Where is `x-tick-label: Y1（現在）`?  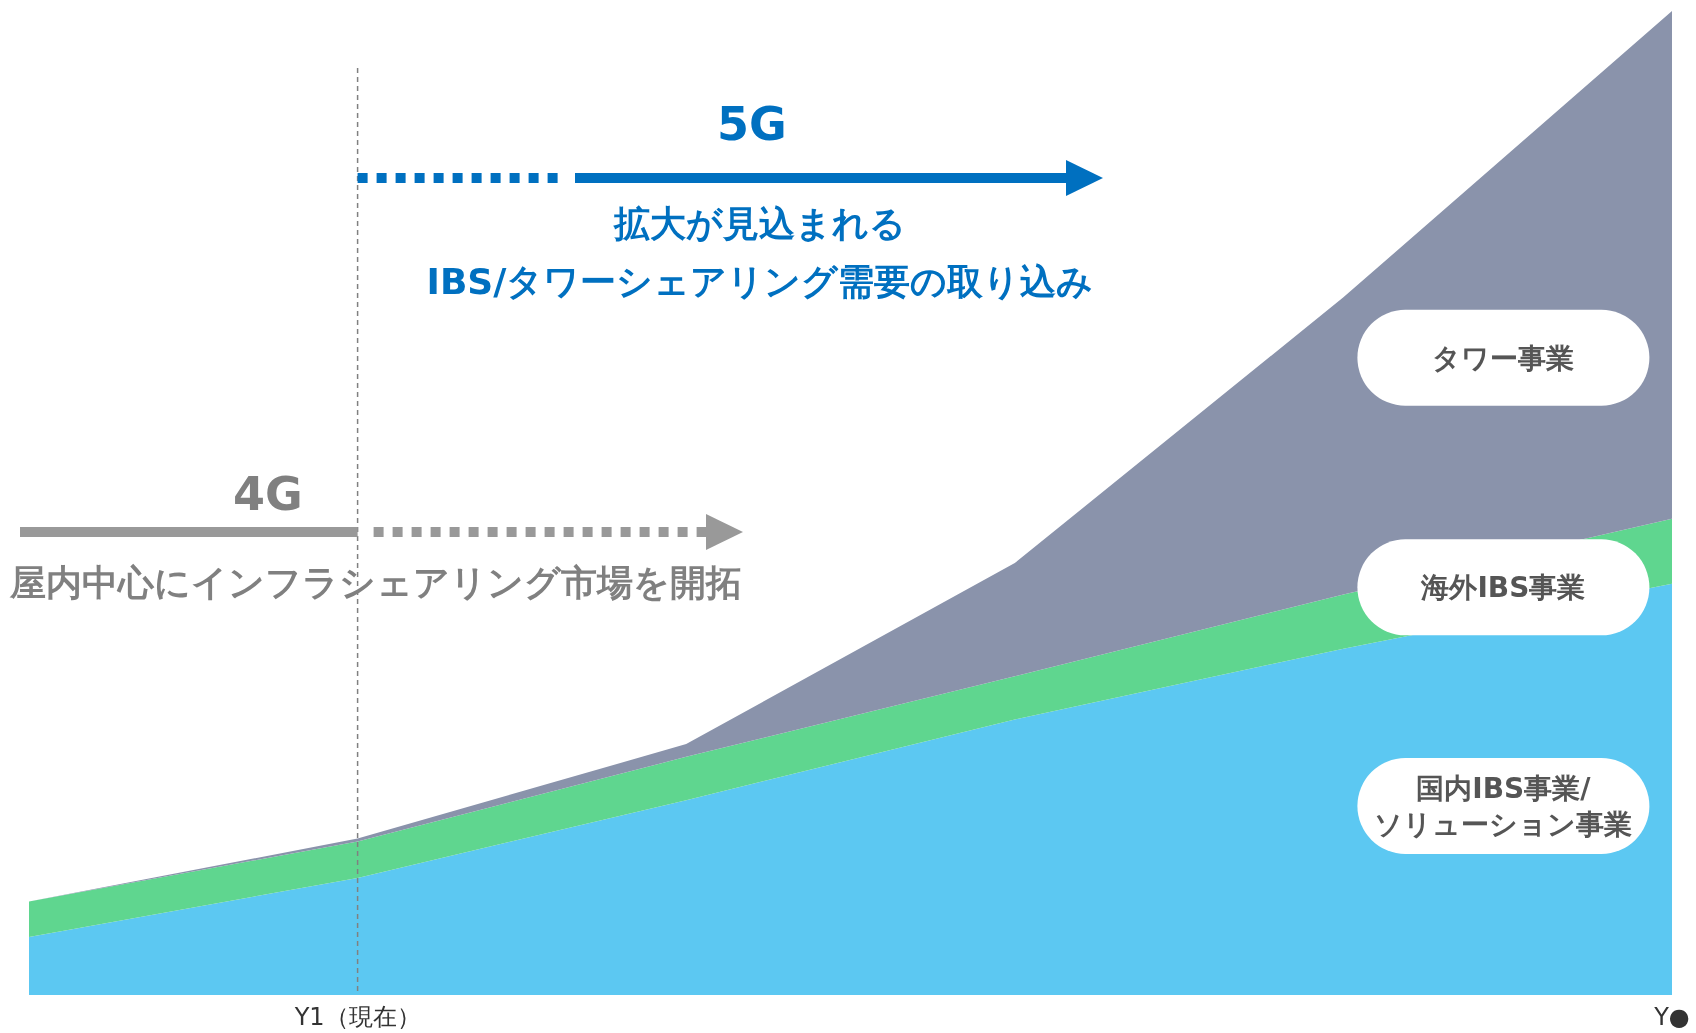
x-tick-label: Y1（現在） is located at coordinates (357, 1017).